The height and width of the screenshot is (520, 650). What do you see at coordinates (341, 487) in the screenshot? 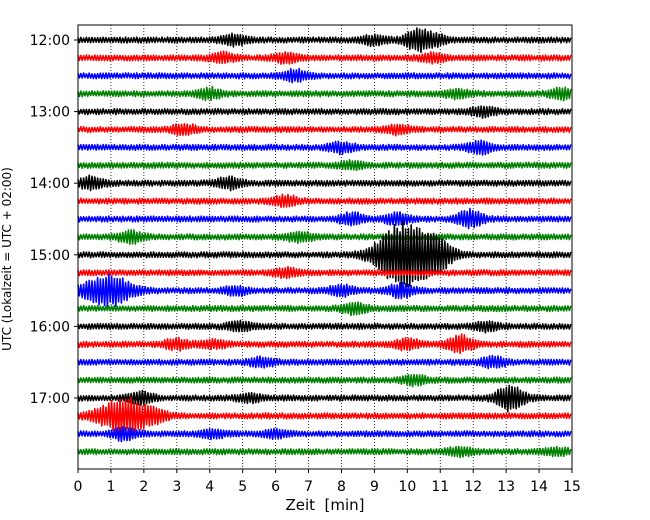
I see `x-tick-label: 8` at bounding box center [341, 487].